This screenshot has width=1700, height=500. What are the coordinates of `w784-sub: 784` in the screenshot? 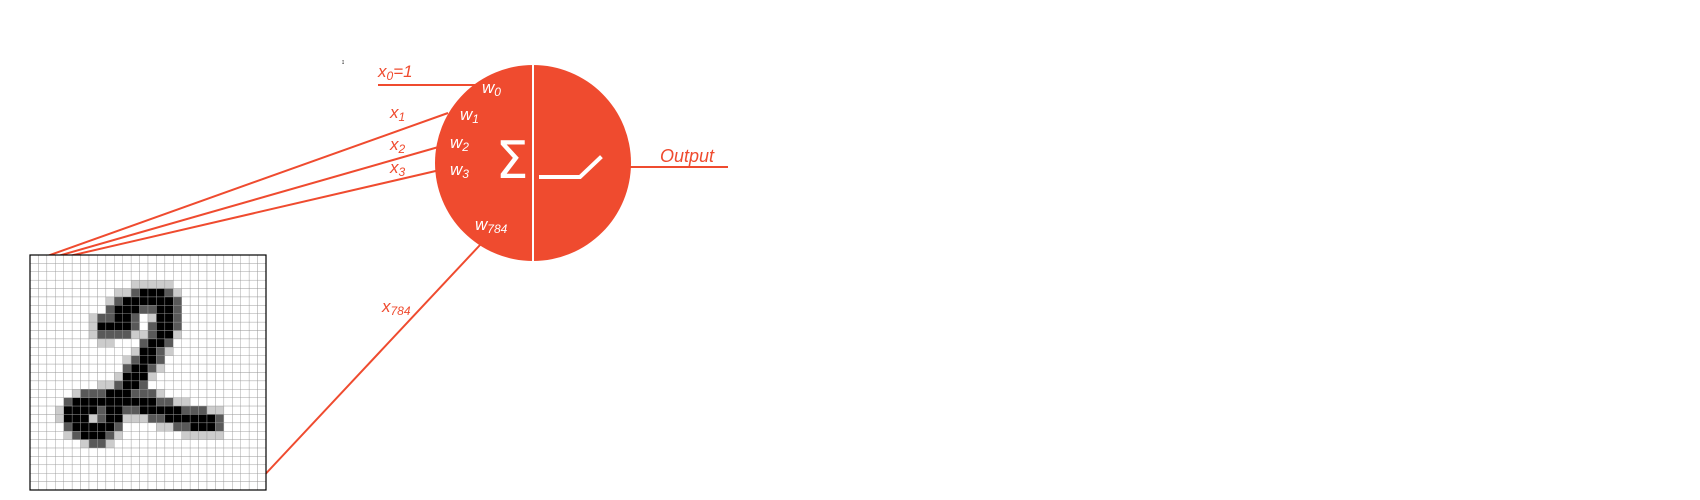 It's located at (497, 229).